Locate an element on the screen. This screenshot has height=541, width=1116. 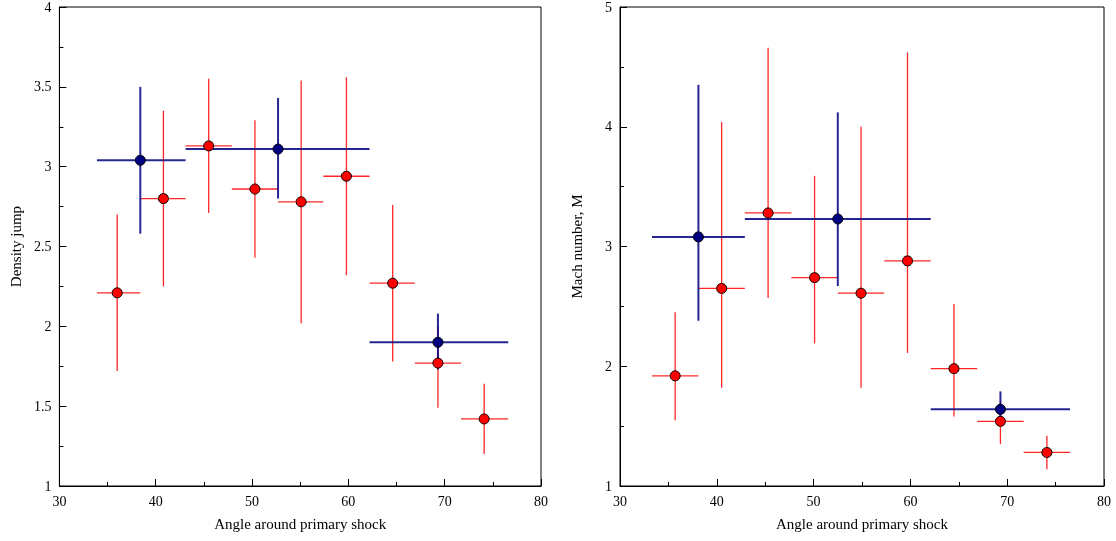
y-tick-label: 2.5 is located at coordinates (42, 246).